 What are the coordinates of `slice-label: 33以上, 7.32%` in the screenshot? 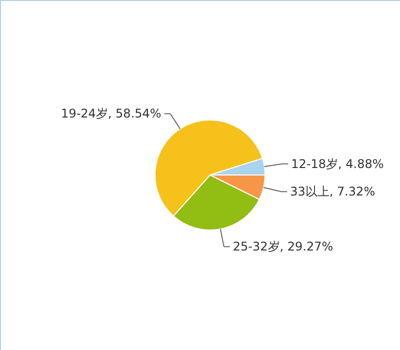 It's located at (333, 191).